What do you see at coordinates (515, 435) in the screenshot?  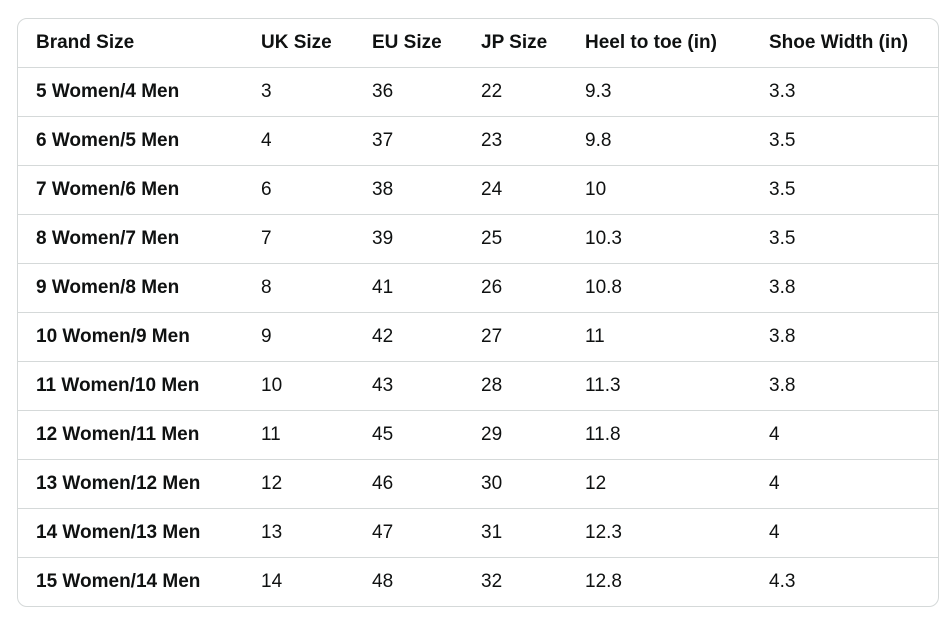 I see `table-cell: 29` at bounding box center [515, 435].